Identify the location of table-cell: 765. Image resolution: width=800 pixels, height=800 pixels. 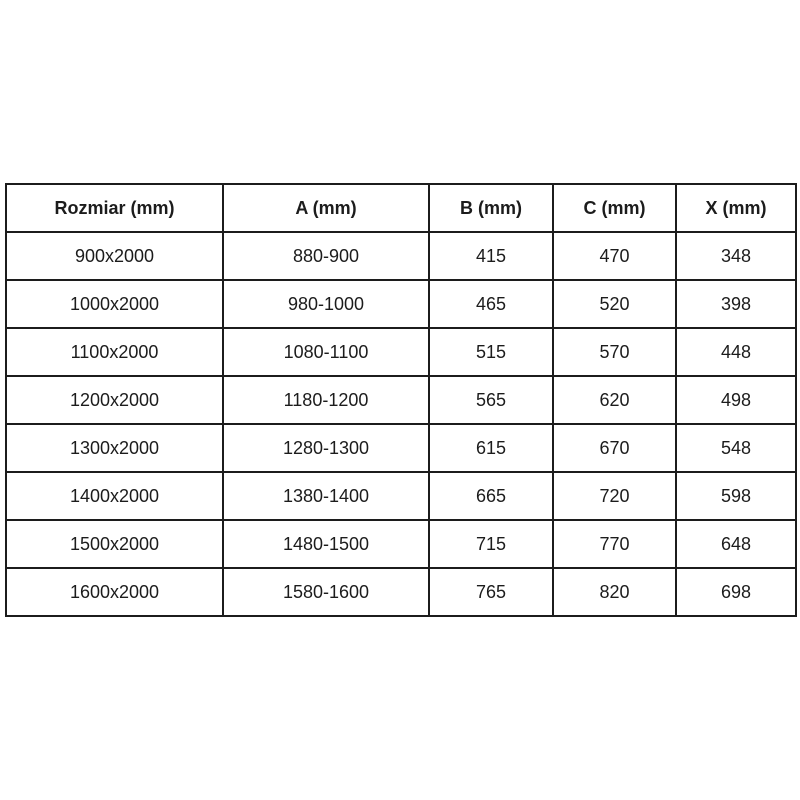
(491, 592).